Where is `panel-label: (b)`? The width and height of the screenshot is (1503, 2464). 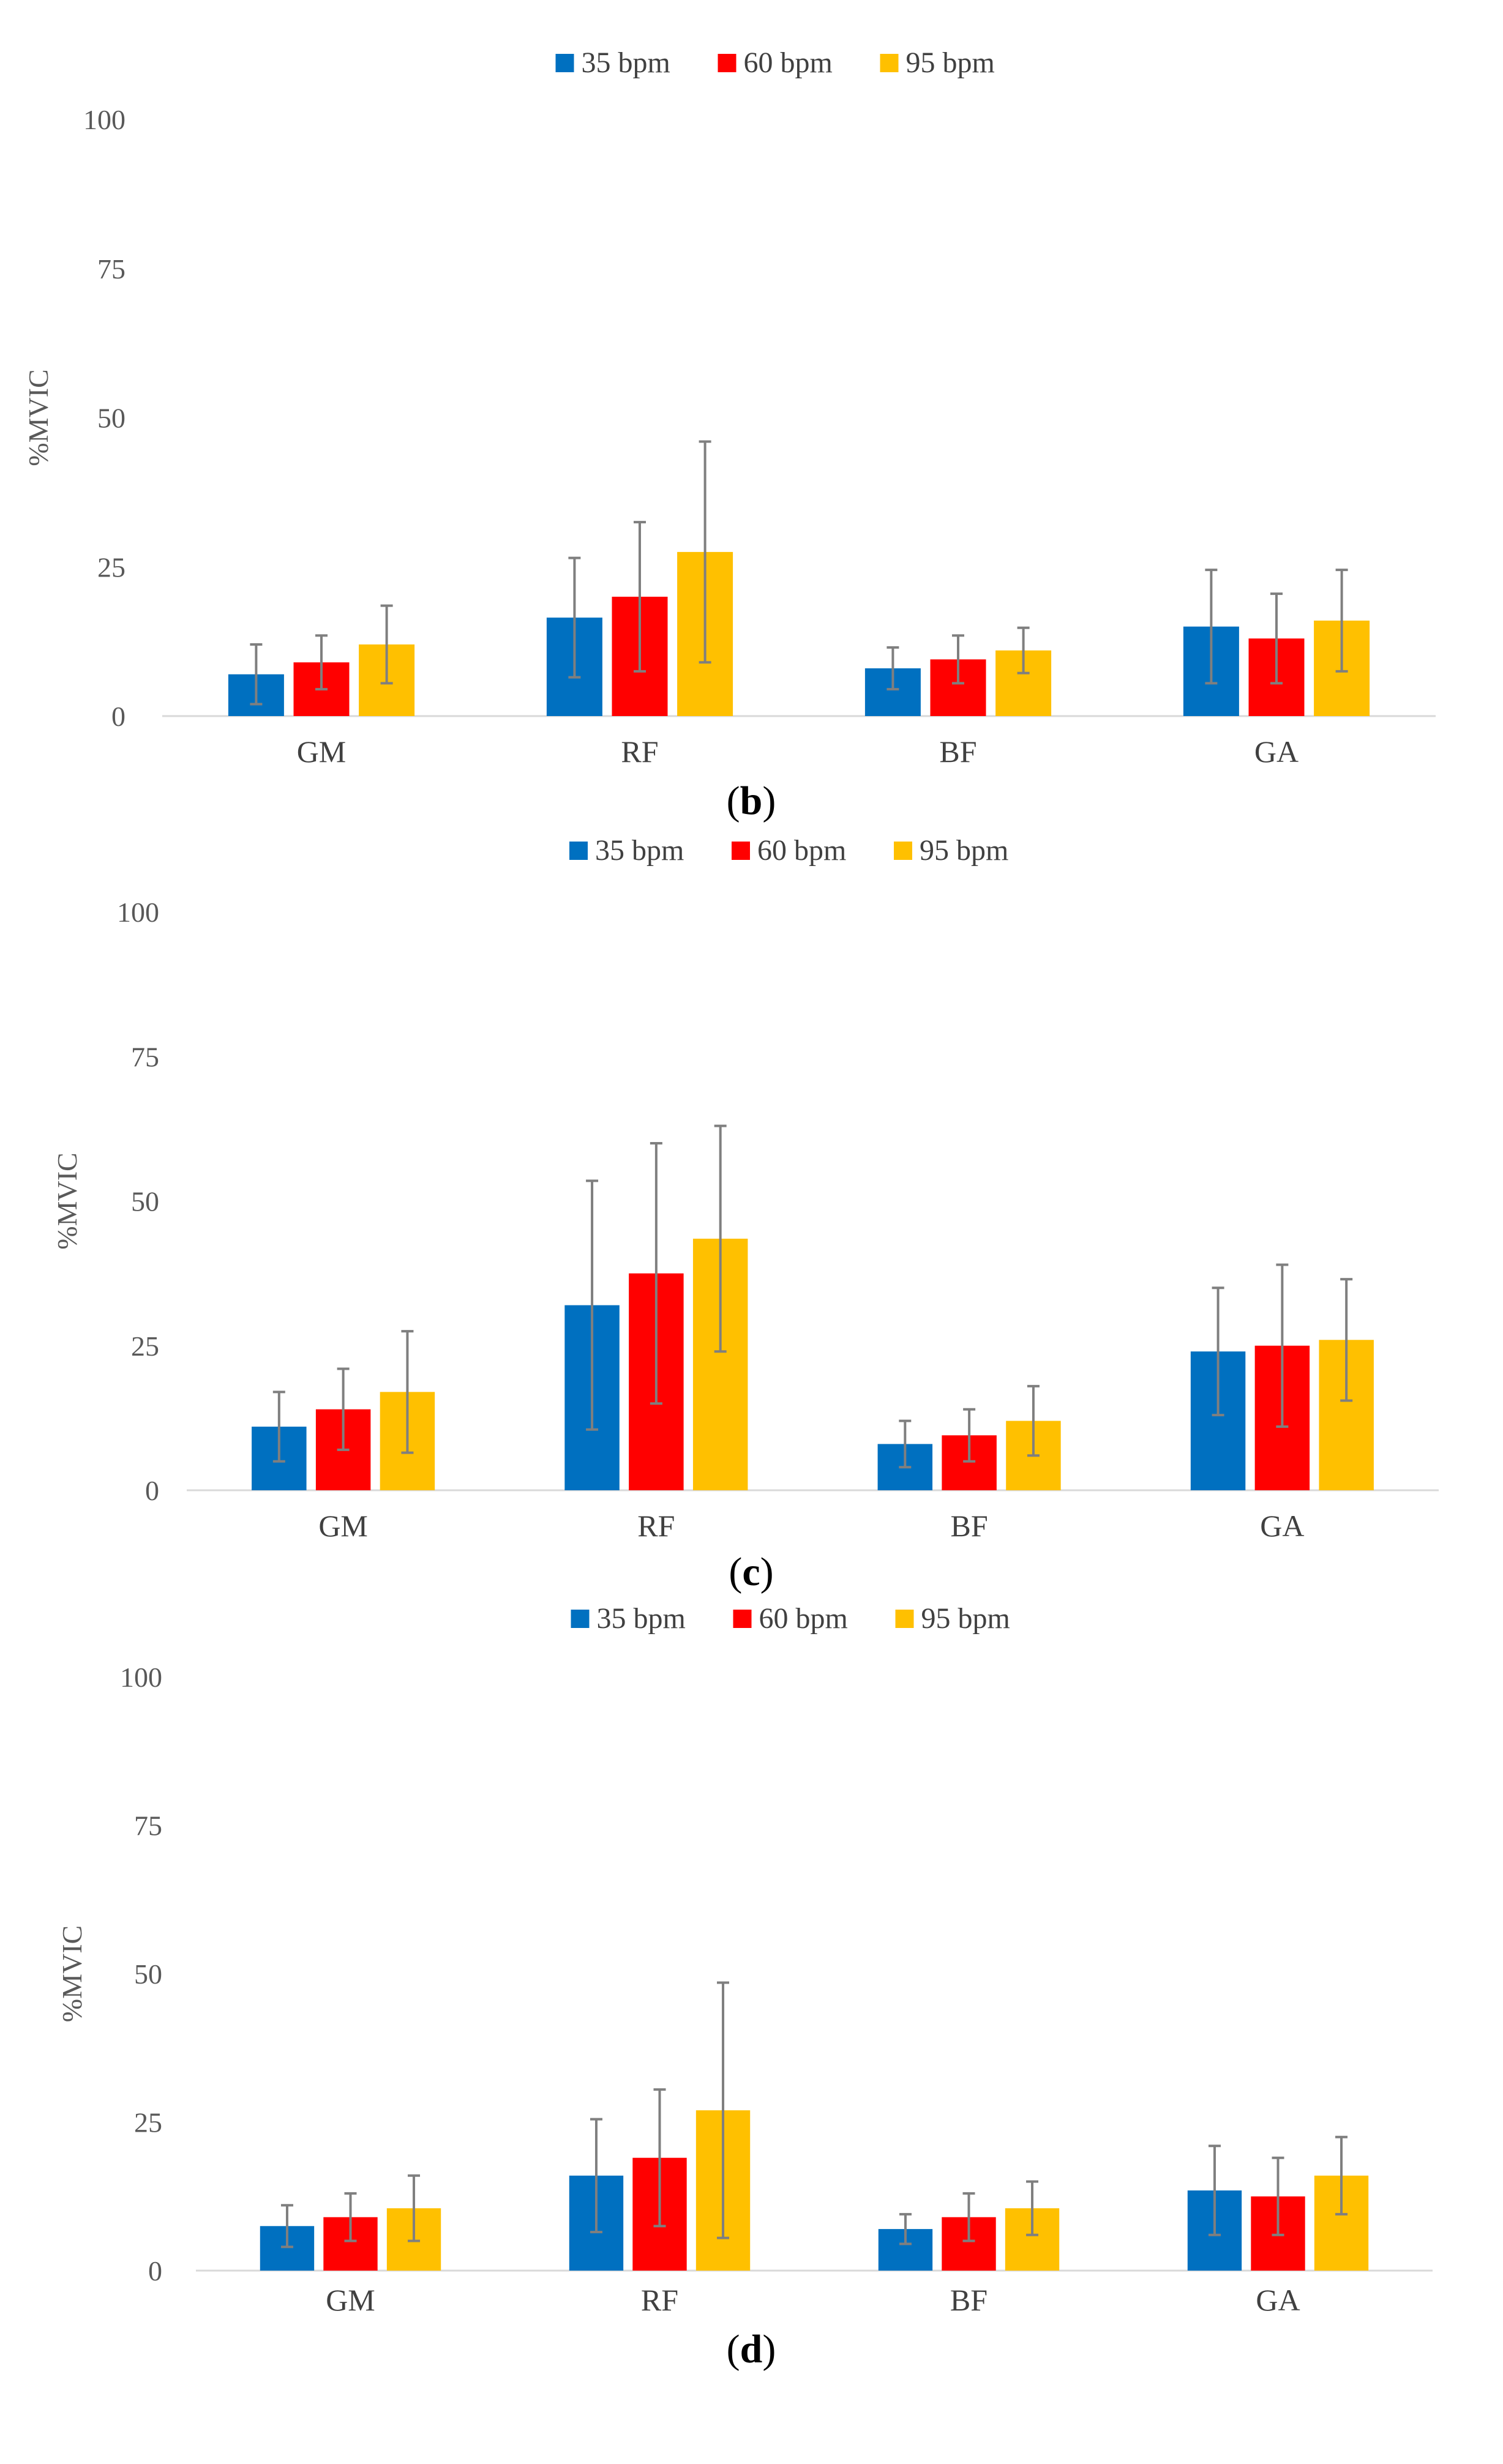 panel-label: (b) is located at coordinates (751, 800).